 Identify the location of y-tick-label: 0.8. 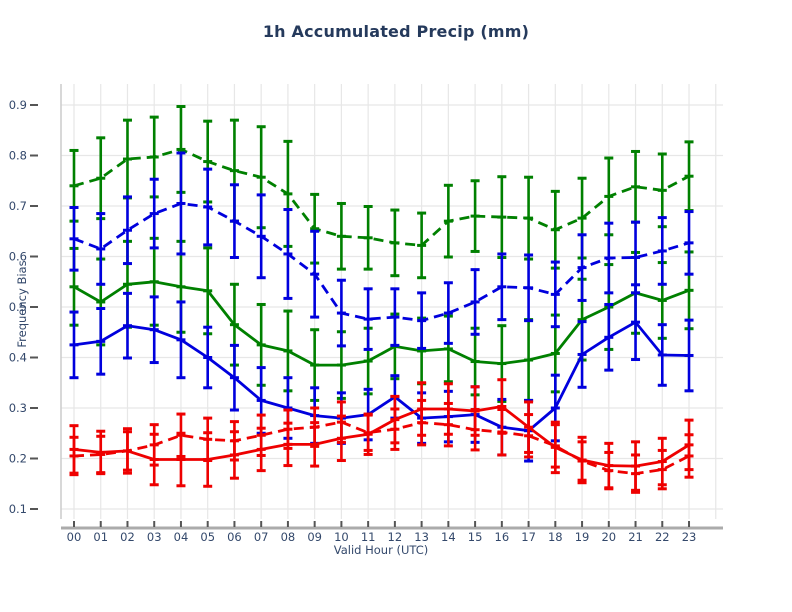
(18, 156).